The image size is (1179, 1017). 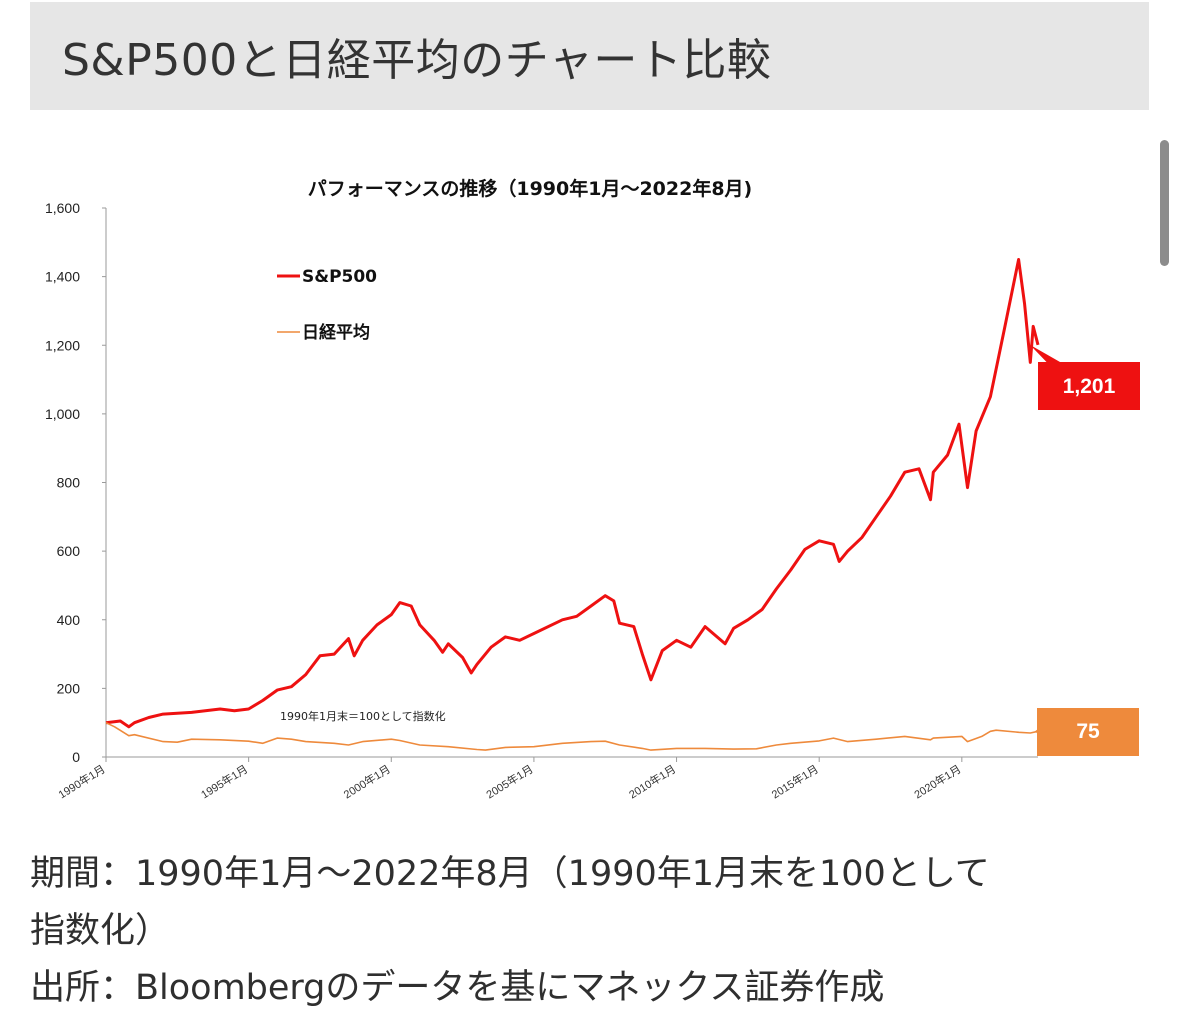 I want to click on sp500-callout-label: 1,201, so click(x=1089, y=386).